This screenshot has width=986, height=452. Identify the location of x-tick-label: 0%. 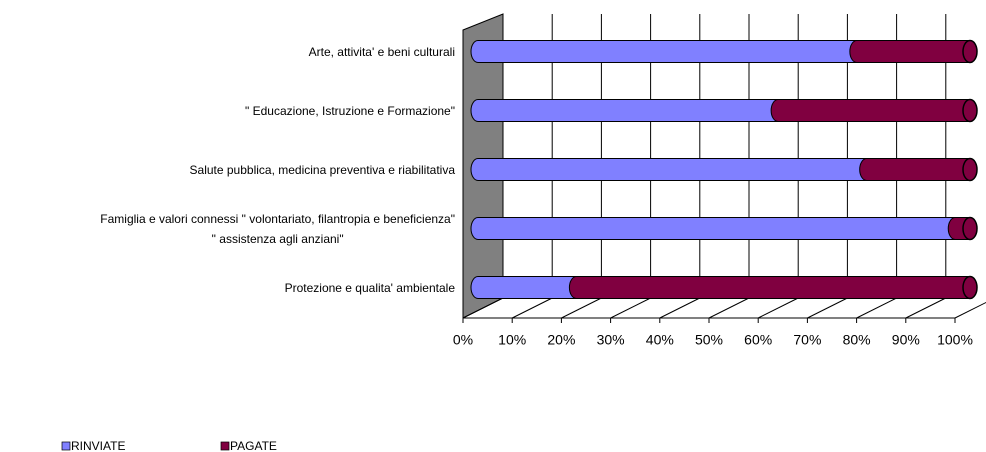
(463, 340).